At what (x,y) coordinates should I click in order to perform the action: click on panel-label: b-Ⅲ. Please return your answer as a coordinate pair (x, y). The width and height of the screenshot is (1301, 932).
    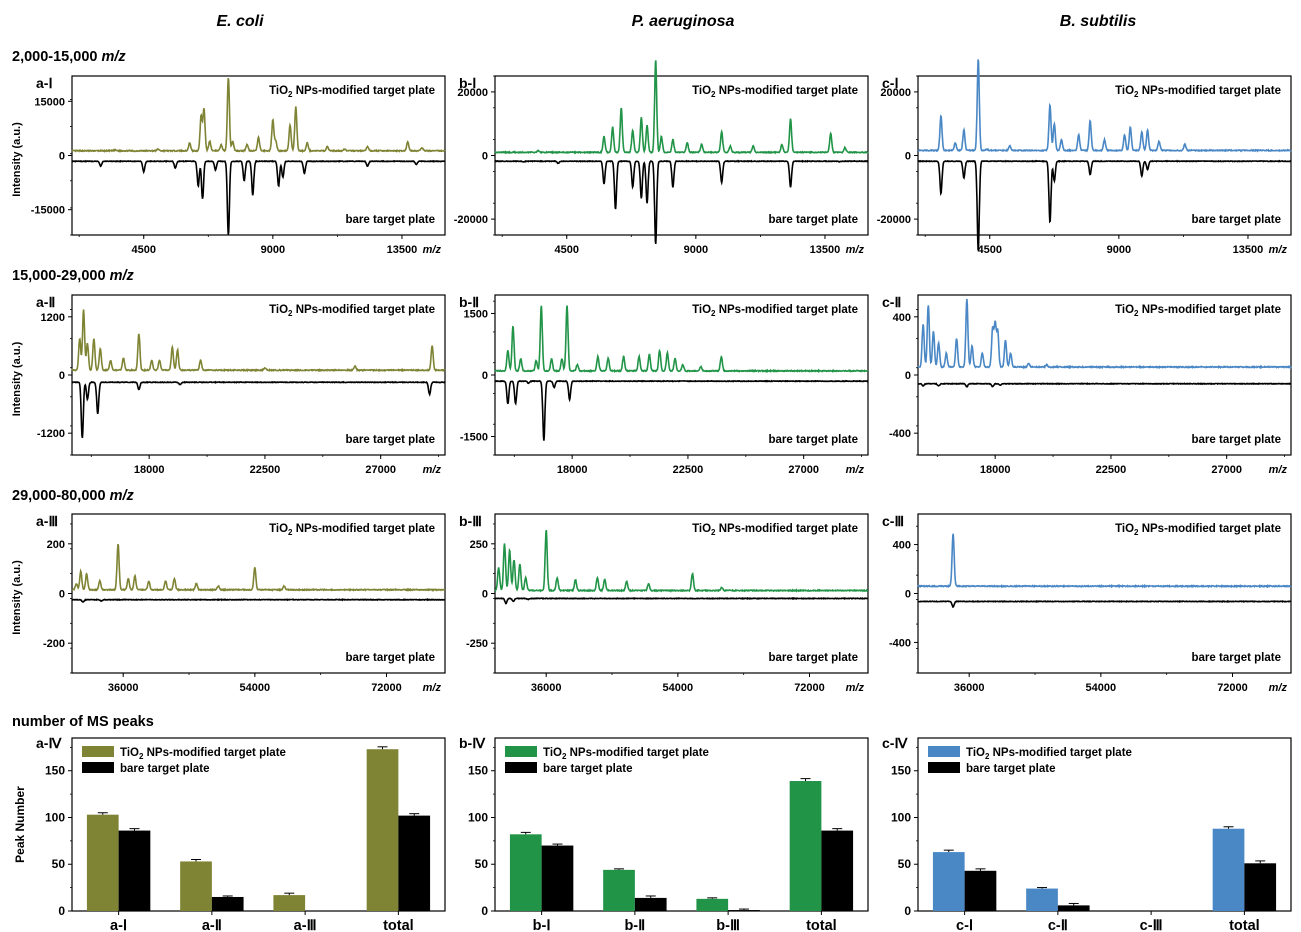
    Looking at the image, I should click on (470, 521).